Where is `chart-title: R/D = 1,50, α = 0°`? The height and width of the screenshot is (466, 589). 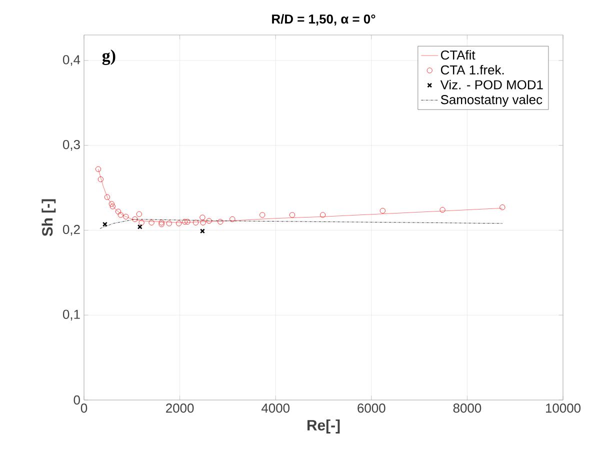 chart-title: R/D = 1,50, α = 0° is located at coordinates (324, 20).